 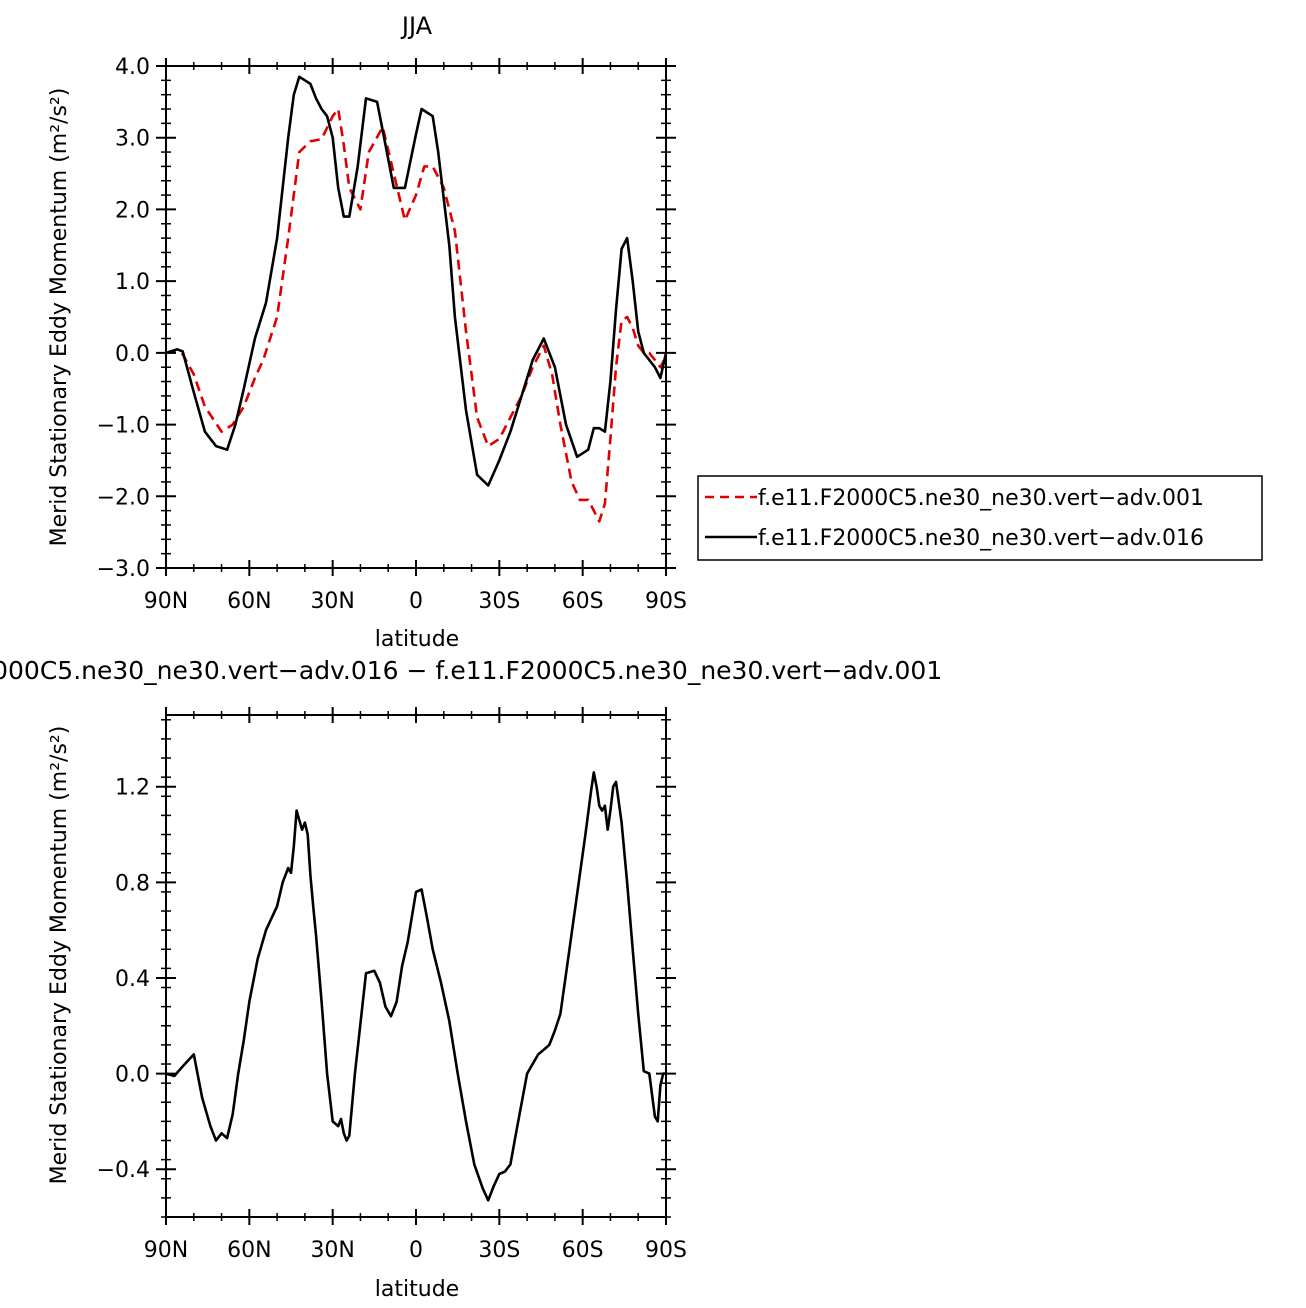 What do you see at coordinates (166, 601) in the screenshot?
I see `top-x-tick-label: 90N` at bounding box center [166, 601].